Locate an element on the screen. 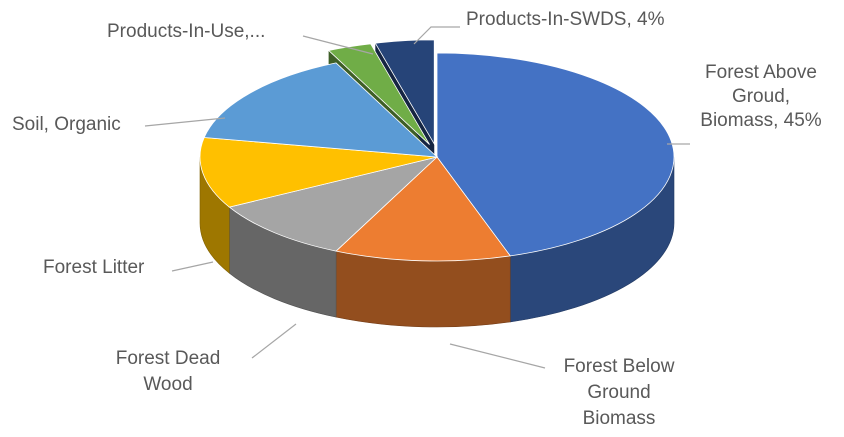  slice-products-in-use is located at coordinates (378, 94).